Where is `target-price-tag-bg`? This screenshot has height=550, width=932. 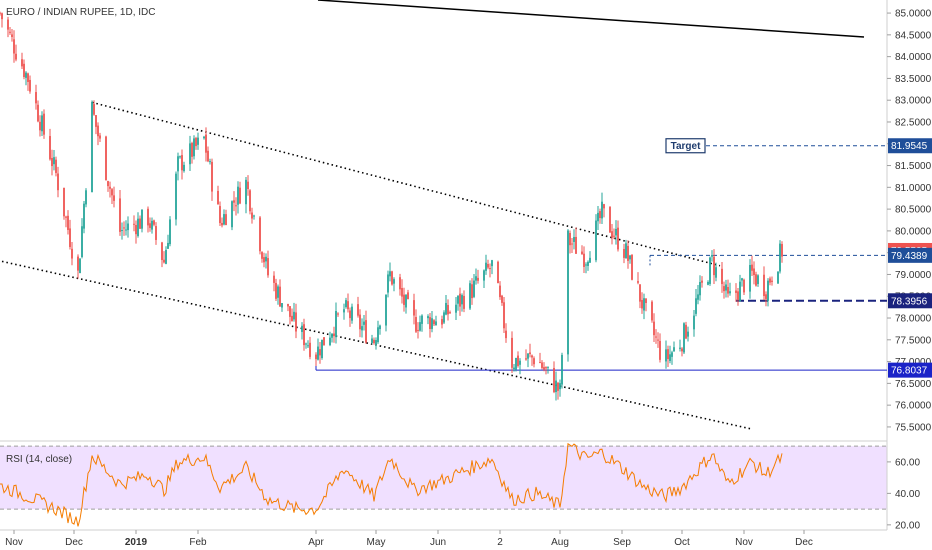 target-price-tag-bg is located at coordinates (910, 146).